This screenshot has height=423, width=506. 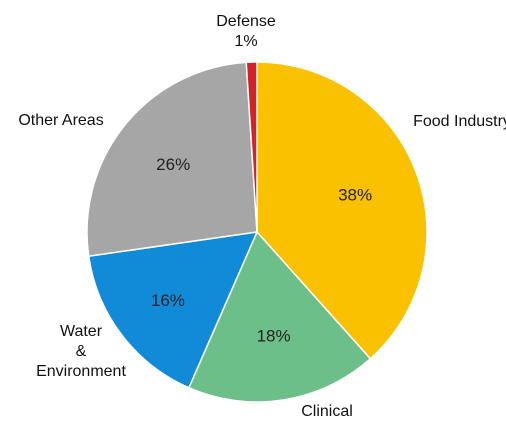 What do you see at coordinates (251, 147) in the screenshot?
I see `slice-defense` at bounding box center [251, 147].